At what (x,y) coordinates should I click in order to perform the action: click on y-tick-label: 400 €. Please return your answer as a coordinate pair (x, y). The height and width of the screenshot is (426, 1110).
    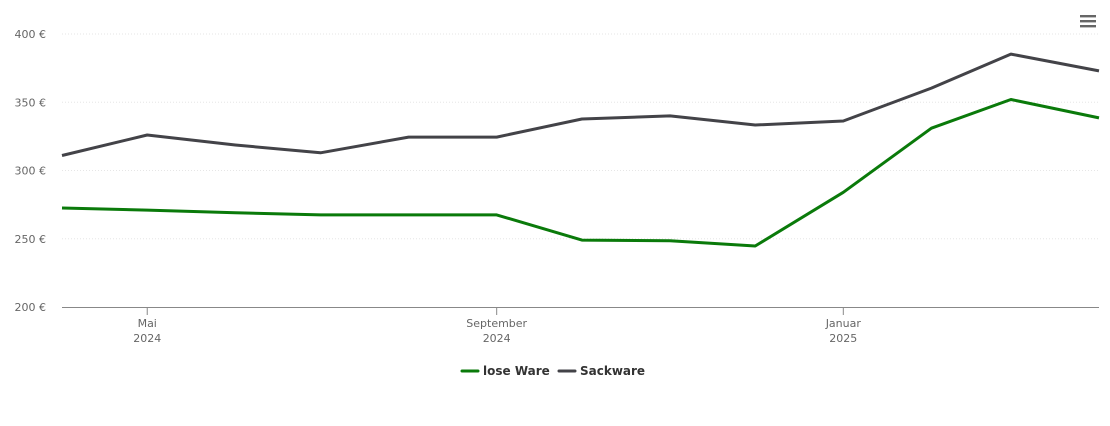
    Looking at the image, I should click on (31, 34).